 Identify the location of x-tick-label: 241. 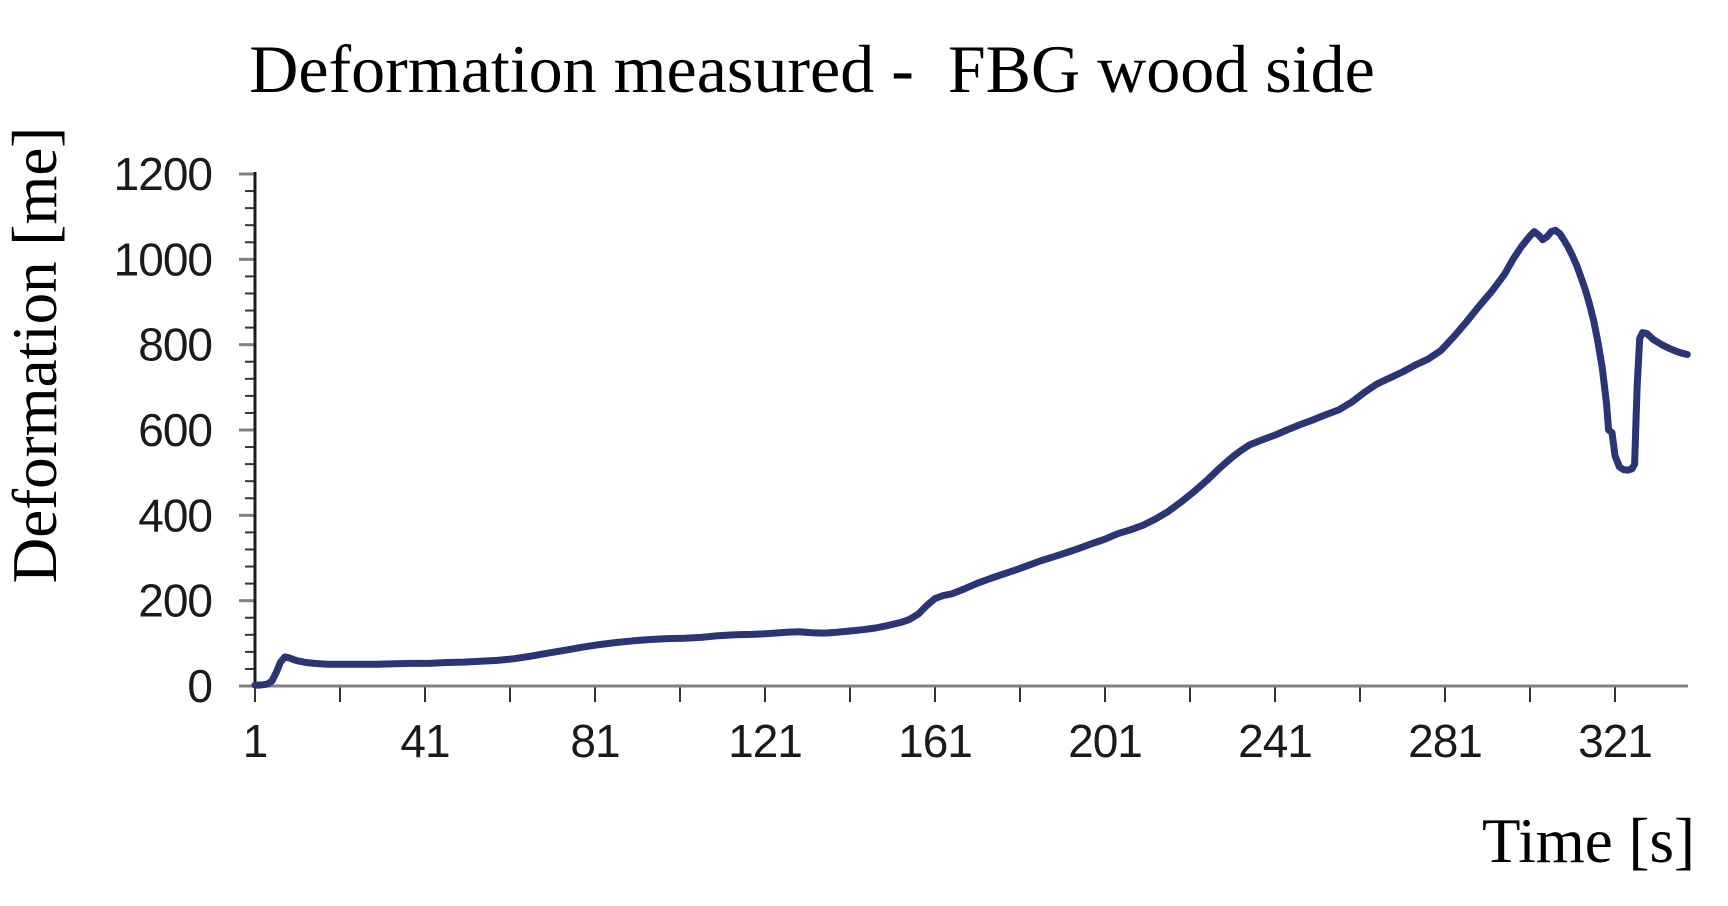
(1275, 741).